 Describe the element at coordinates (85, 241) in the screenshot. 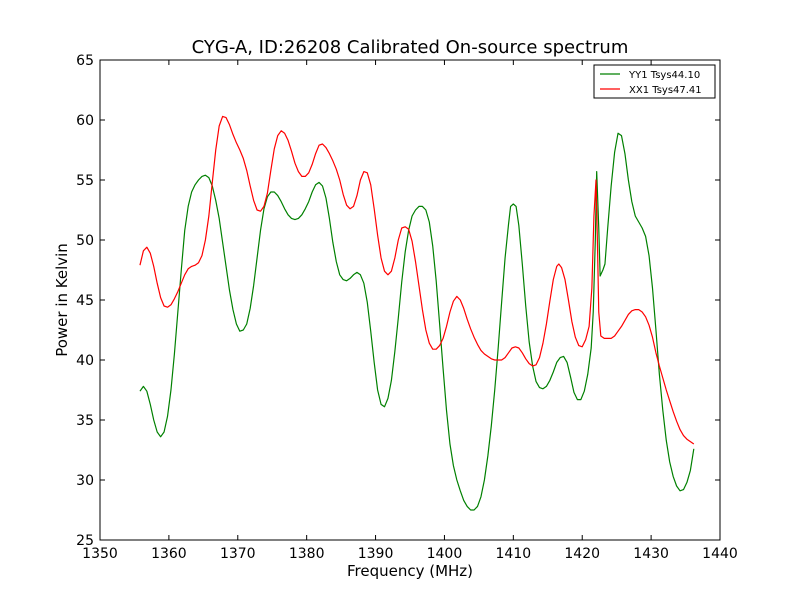

I see `y-tick-label: 50` at that location.